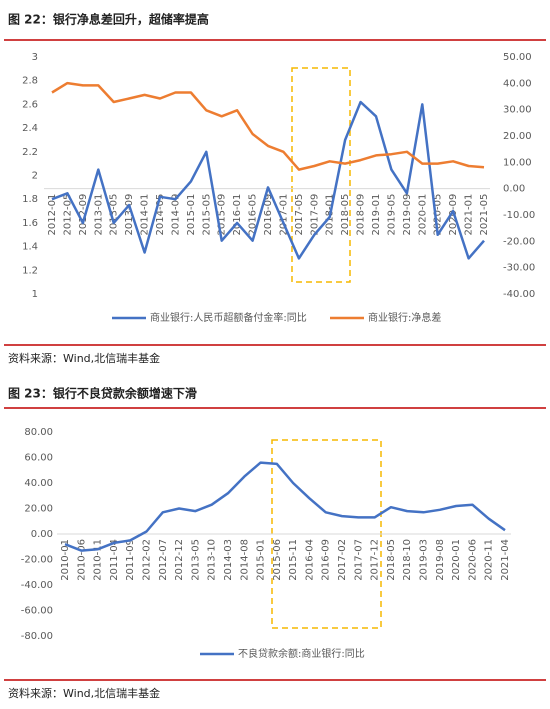  Describe the element at coordinates (37, 636) in the screenshot. I see `y-tick-label: -80.00` at that location.